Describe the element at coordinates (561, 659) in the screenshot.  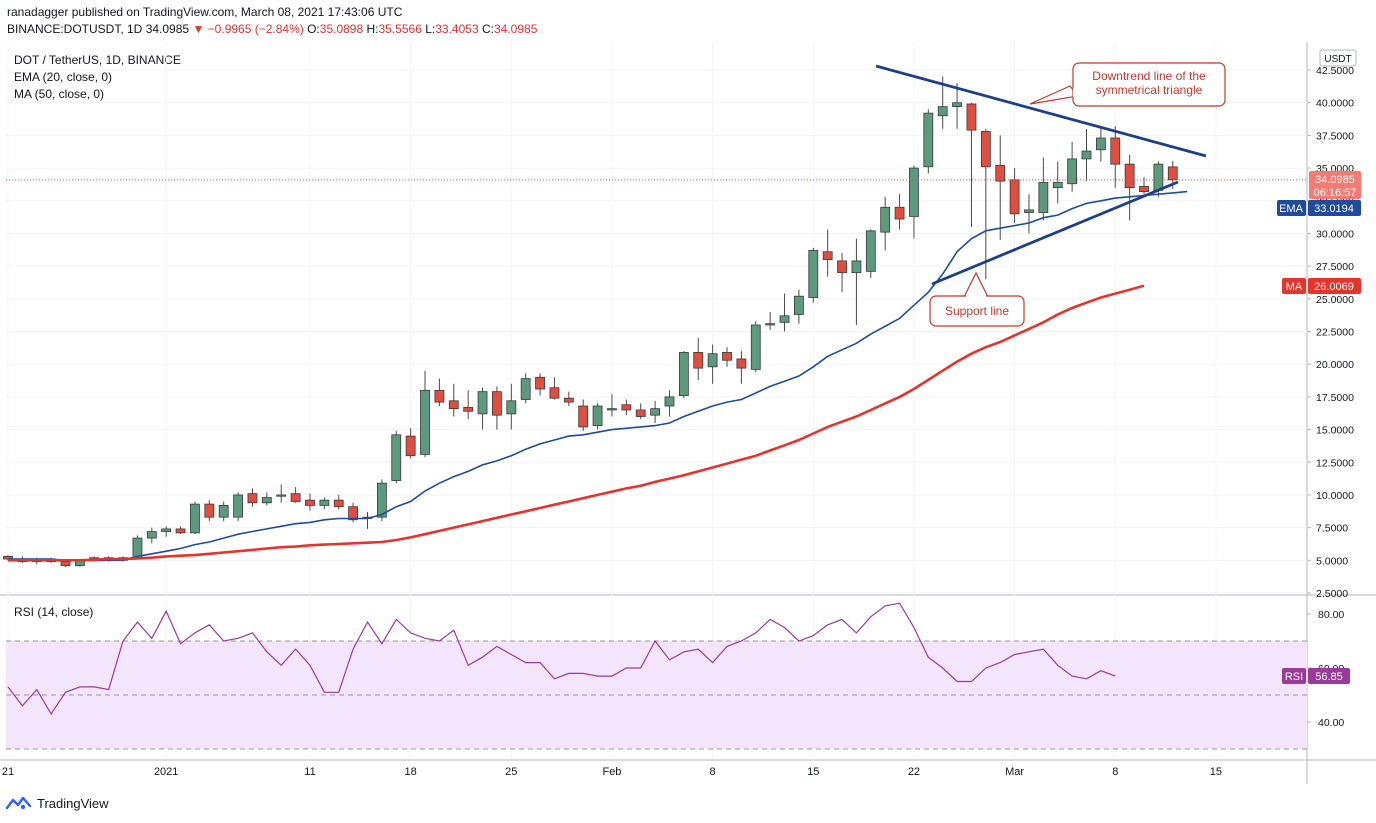
I see `rsi-line` at that location.